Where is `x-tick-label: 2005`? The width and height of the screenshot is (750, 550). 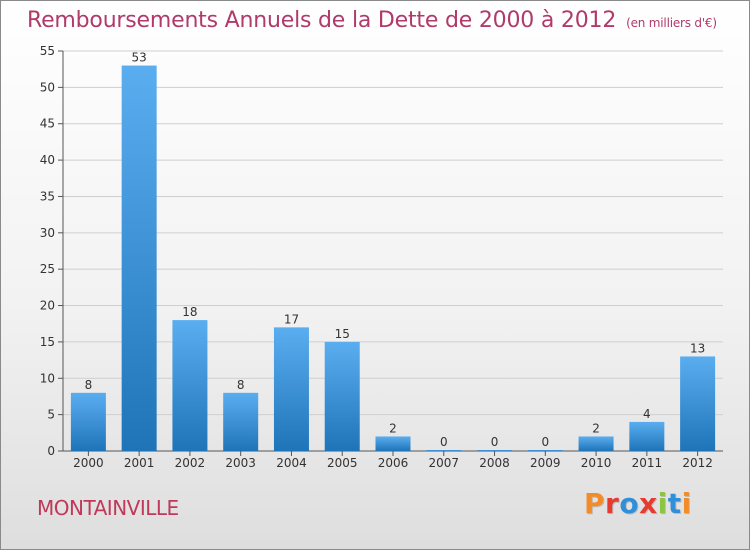 x-tick-label: 2005 is located at coordinates (342, 463).